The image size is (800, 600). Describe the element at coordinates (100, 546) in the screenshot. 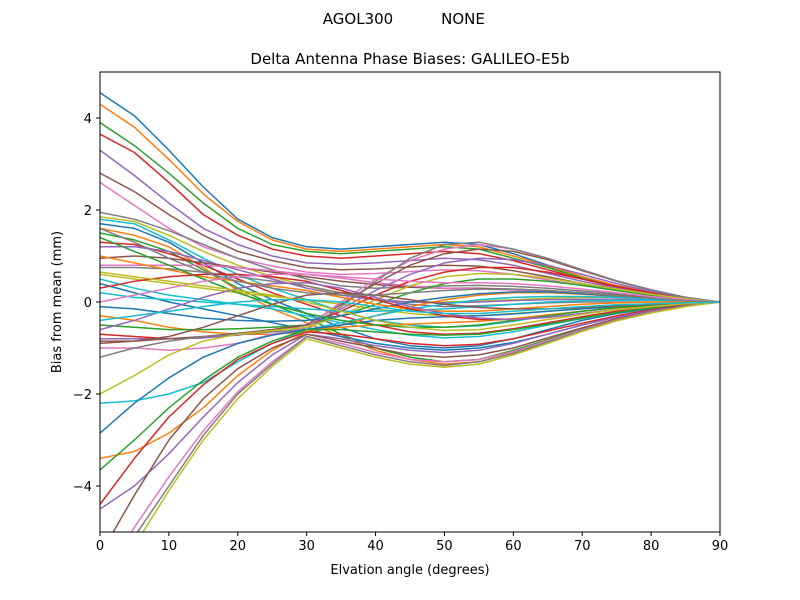

I see `x-tick-label: 0` at that location.